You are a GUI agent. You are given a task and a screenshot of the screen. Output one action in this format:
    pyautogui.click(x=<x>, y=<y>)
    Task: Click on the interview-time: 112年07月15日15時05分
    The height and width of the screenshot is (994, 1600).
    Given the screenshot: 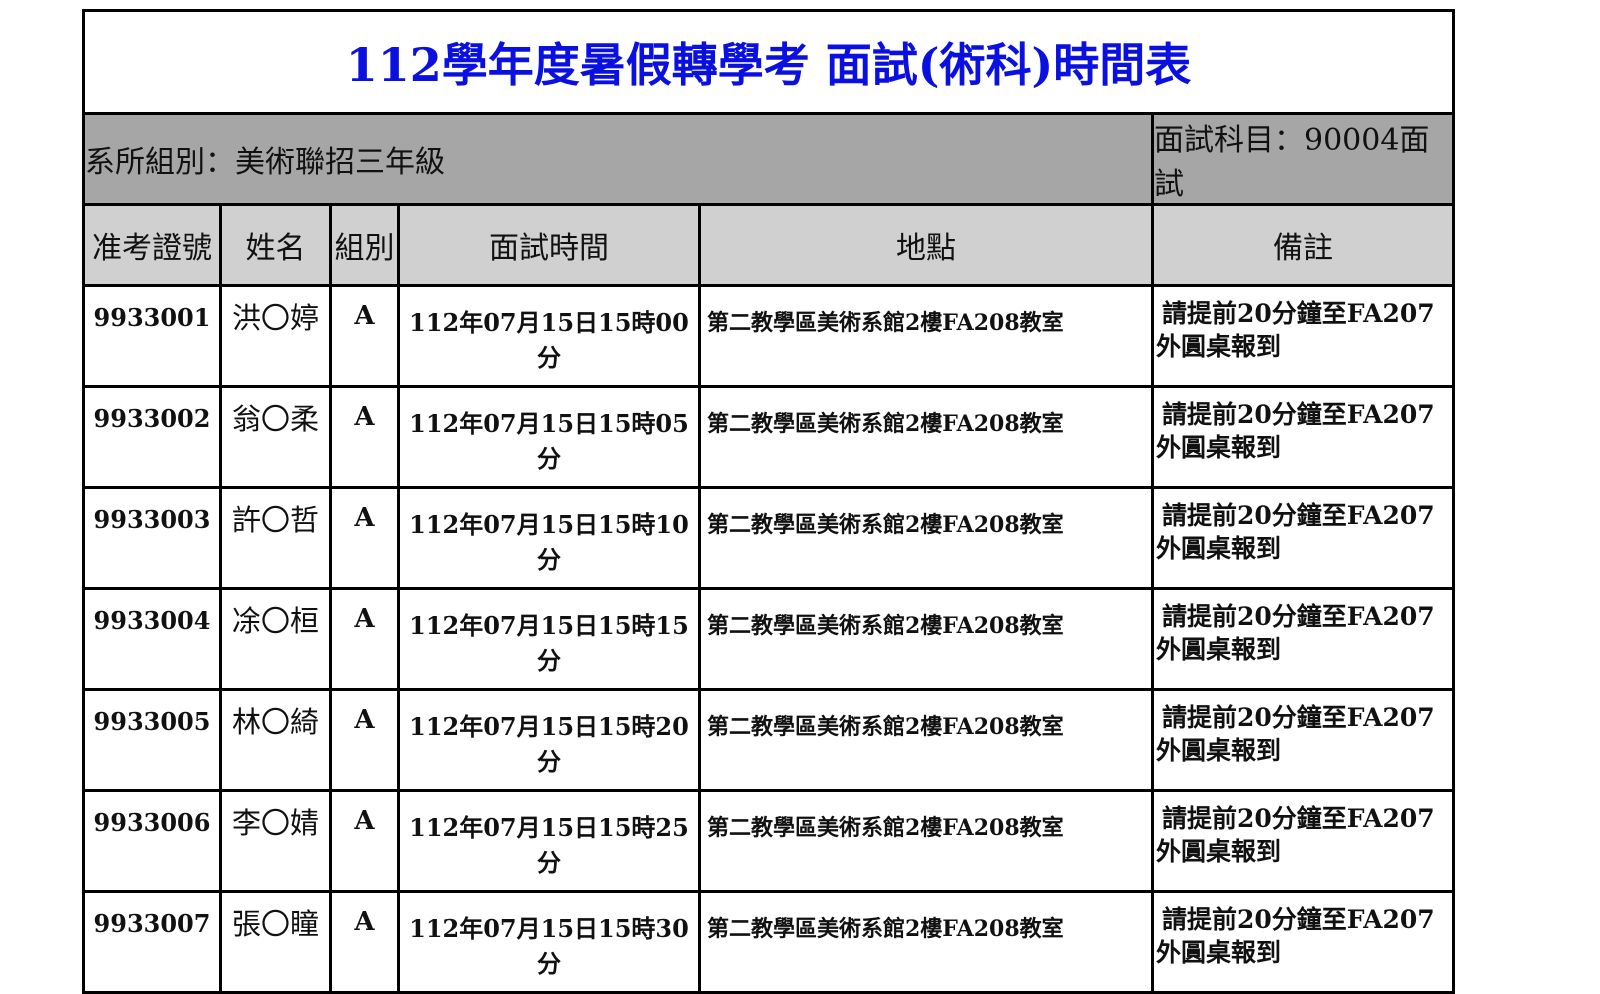 What is the action you would take?
    pyautogui.click(x=549, y=437)
    